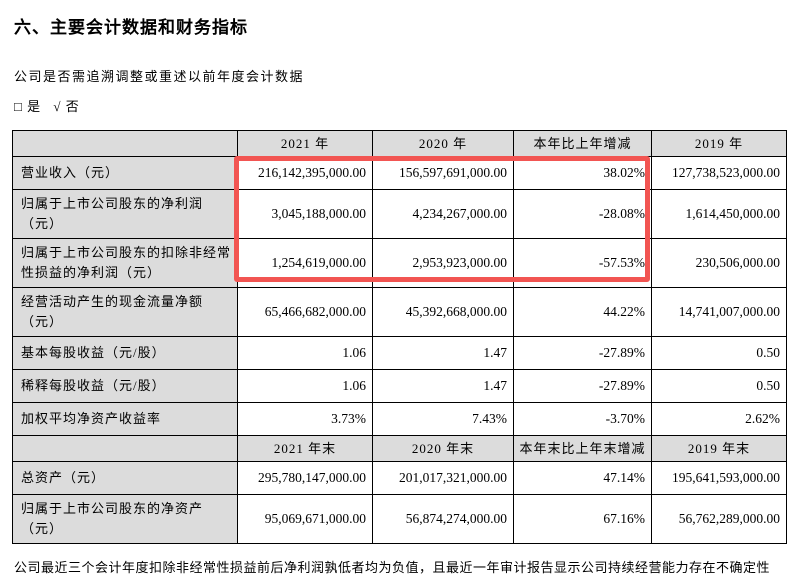  I want to click on cell-value: 195,641,593,000.00, so click(719, 478).